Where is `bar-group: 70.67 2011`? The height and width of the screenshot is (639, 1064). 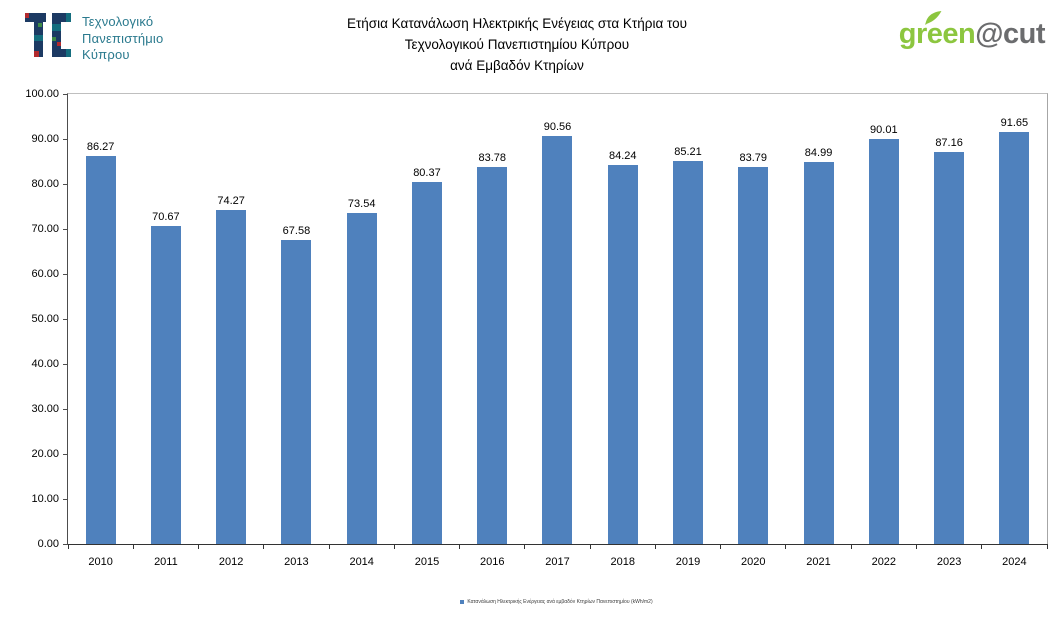
bar-group: 70.67 2011 is located at coordinates (165, 331).